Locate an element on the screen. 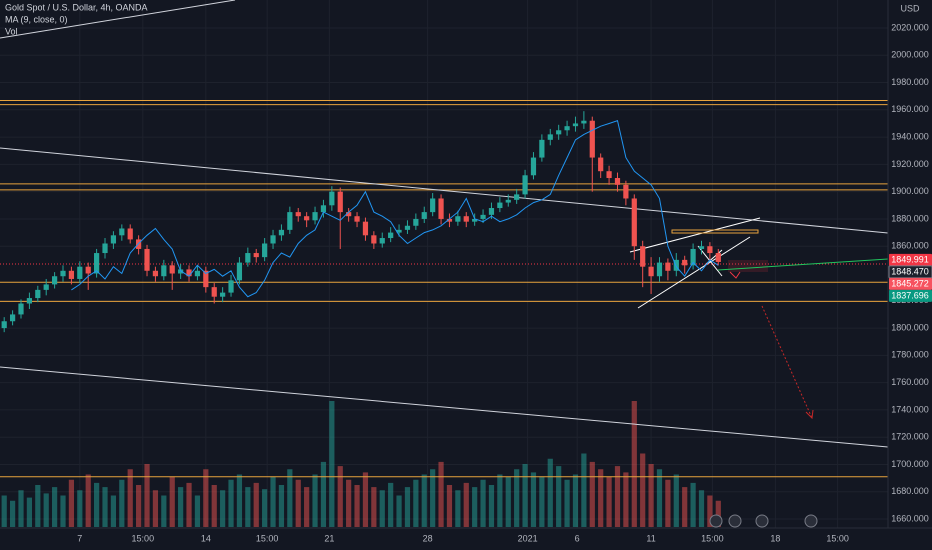 This screenshot has width=932, height=550. y-tick-label: 1940.000 is located at coordinates (910, 136).